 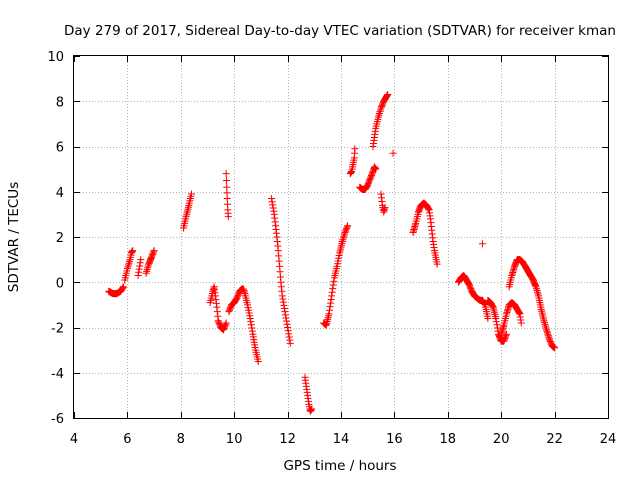 I want to click on x-tick-label: 22, so click(x=554, y=439).